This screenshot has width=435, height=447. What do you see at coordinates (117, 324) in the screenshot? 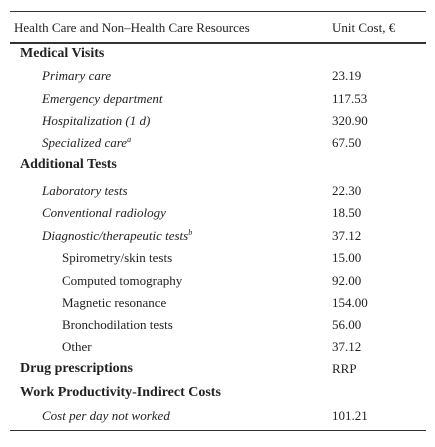
I see `row-label: Bronchodilation tests` at bounding box center [117, 324].